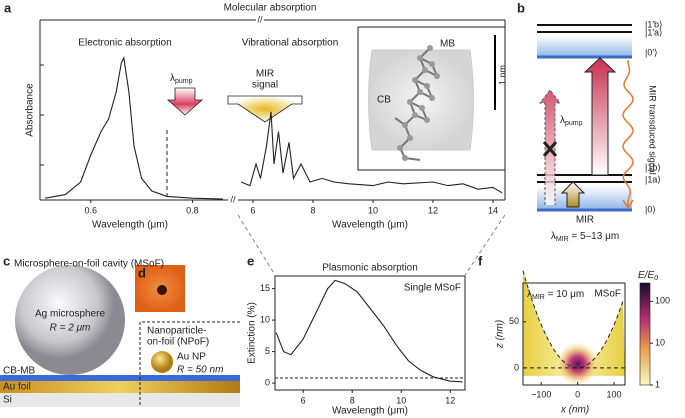 Image resolution: width=685 pixels, height=418 pixels. I want to click on ag-microsphere, so click(70, 320).